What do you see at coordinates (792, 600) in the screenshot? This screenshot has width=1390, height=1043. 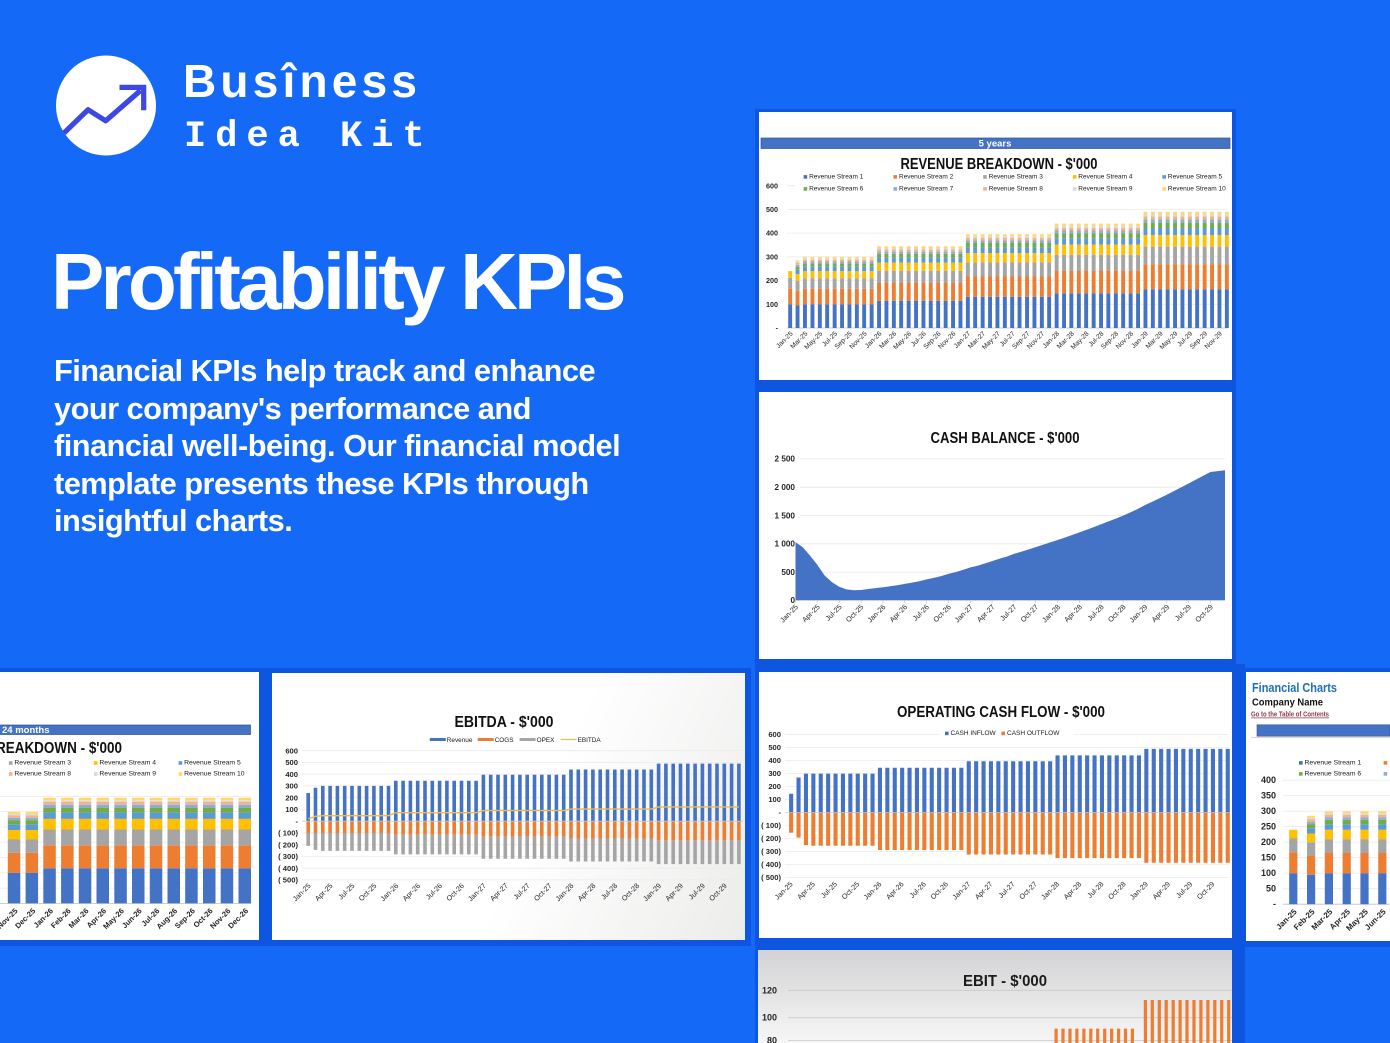 I see `svg-text: 0` at bounding box center [792, 600].